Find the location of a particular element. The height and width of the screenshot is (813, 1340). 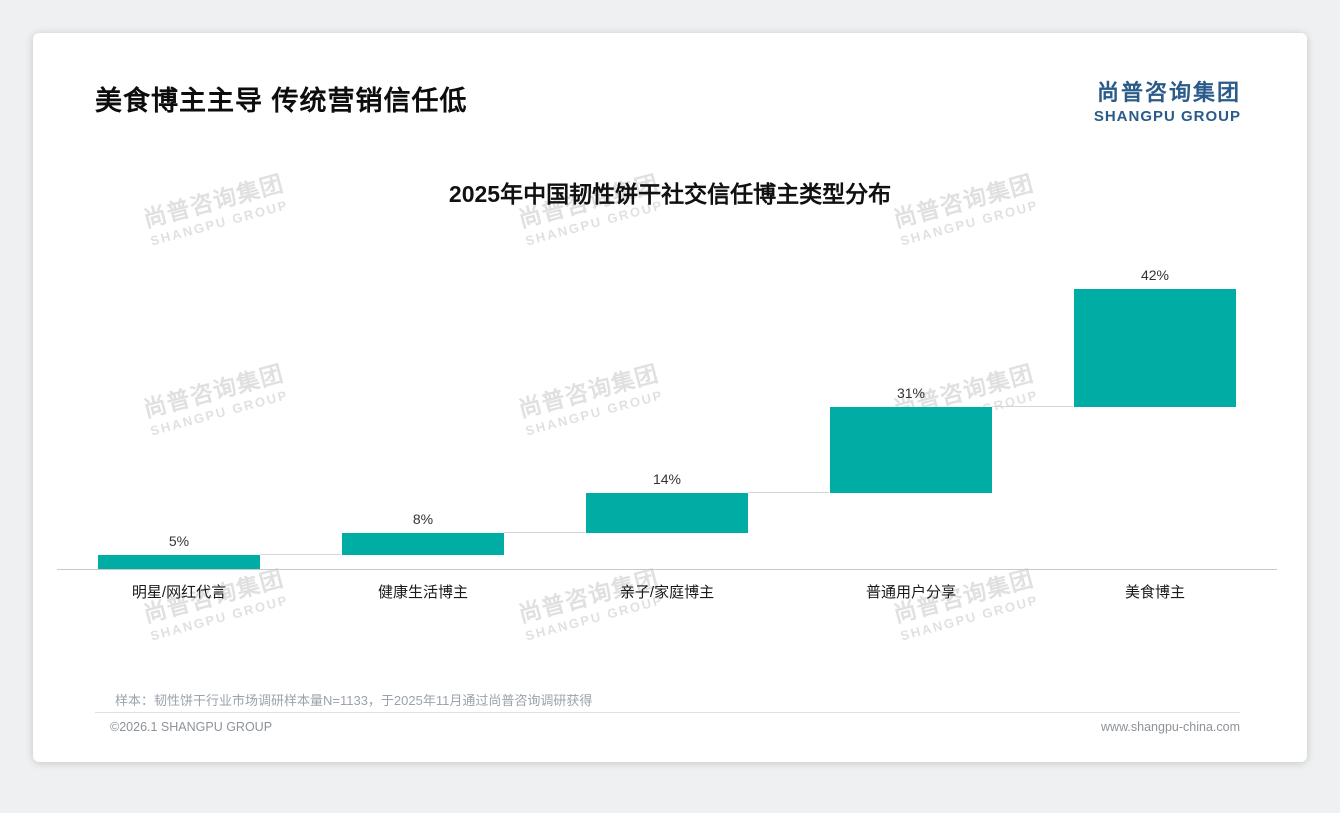

website-text: www.shangpu-china.com is located at coordinates (1170, 727).